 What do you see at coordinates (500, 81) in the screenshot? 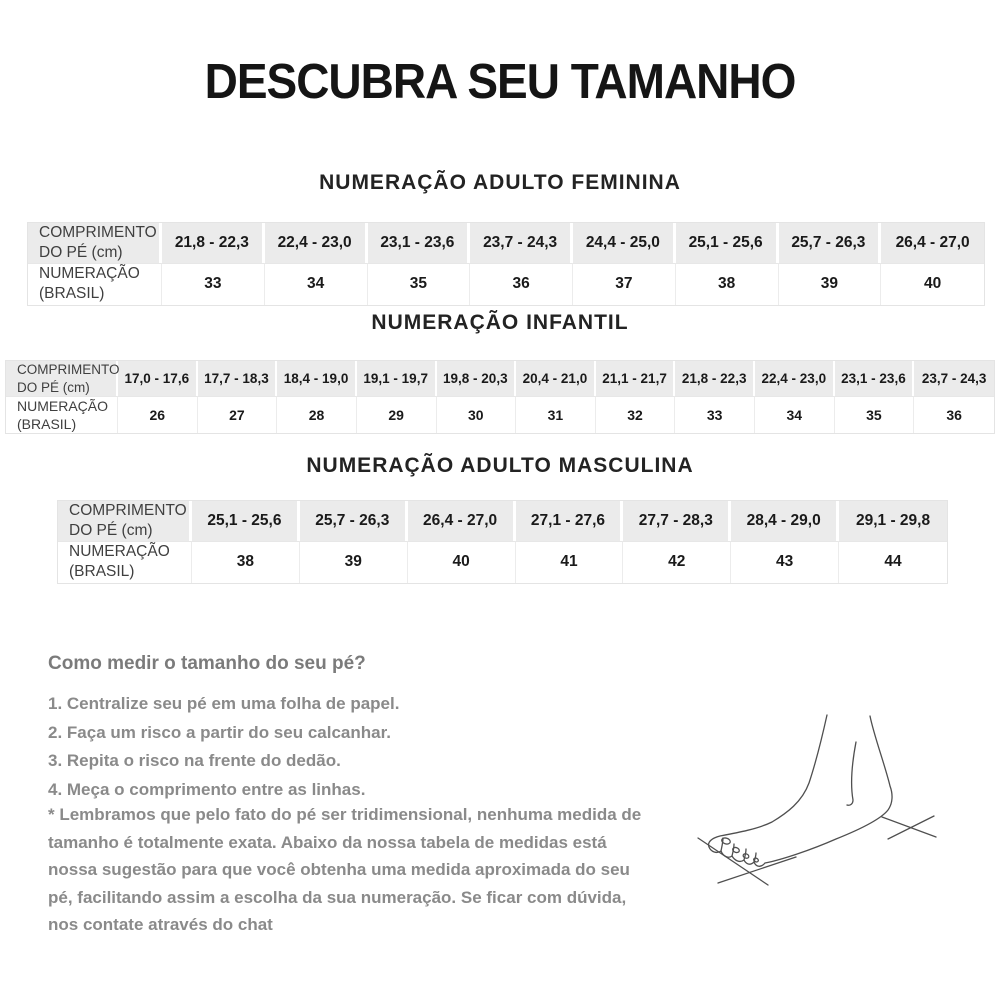
I see `page-title: DESCUBRA SEU TAMANHO` at bounding box center [500, 81].